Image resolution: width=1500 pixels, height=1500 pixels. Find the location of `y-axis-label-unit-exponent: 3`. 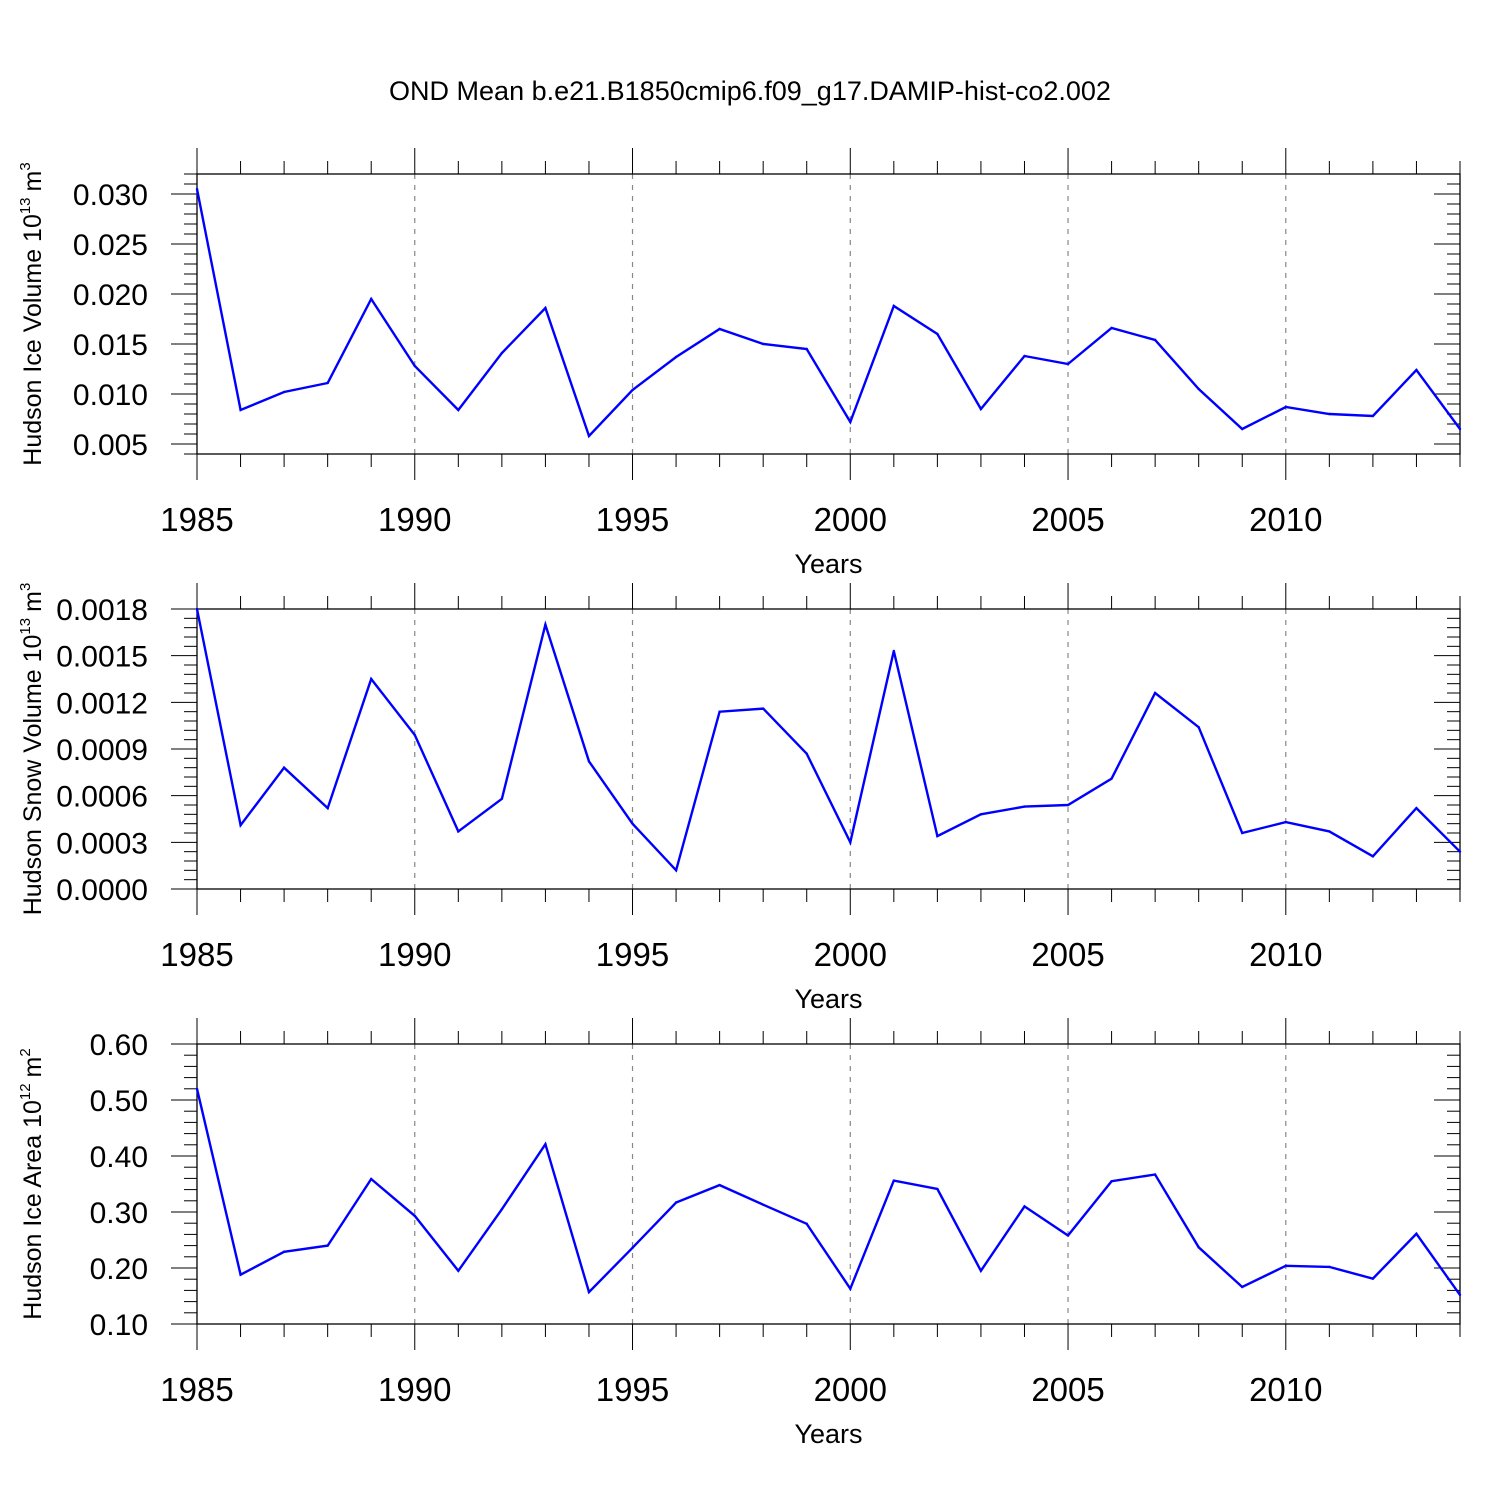

y-axis-label-unit-exponent: 3 is located at coordinates (25, 587).